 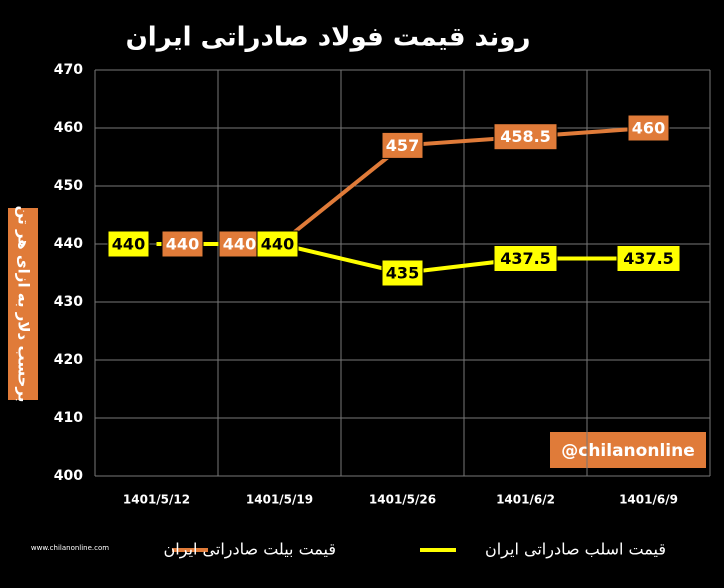 I want to click on y-tick-label: 440, so click(x=68, y=244).